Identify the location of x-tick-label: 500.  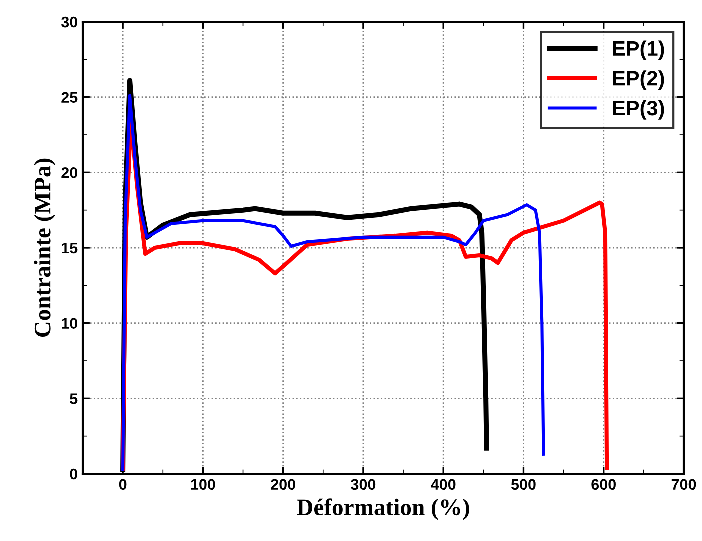
(523, 484).